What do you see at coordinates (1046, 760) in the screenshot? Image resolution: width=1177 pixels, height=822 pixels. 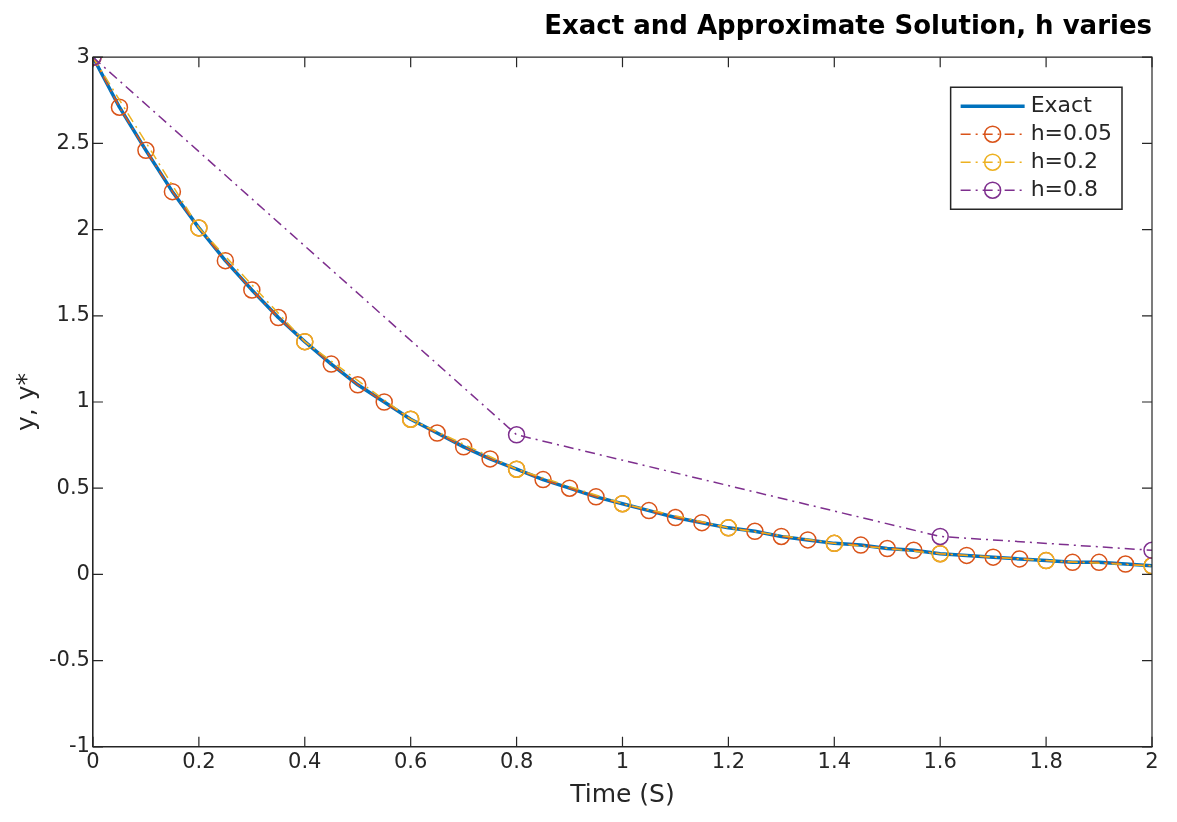 I see `x-tick-label: 1.8` at bounding box center [1046, 760].